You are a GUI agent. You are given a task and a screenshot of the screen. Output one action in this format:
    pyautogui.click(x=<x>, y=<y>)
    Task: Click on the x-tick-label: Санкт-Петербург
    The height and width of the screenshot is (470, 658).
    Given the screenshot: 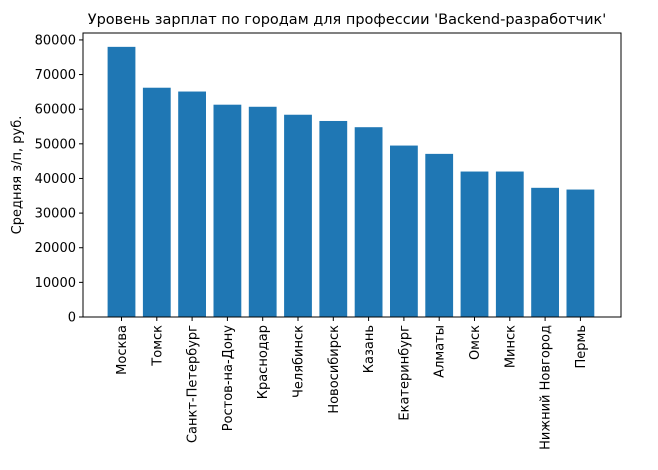 What is the action you would take?
    pyautogui.click(x=193, y=384)
    